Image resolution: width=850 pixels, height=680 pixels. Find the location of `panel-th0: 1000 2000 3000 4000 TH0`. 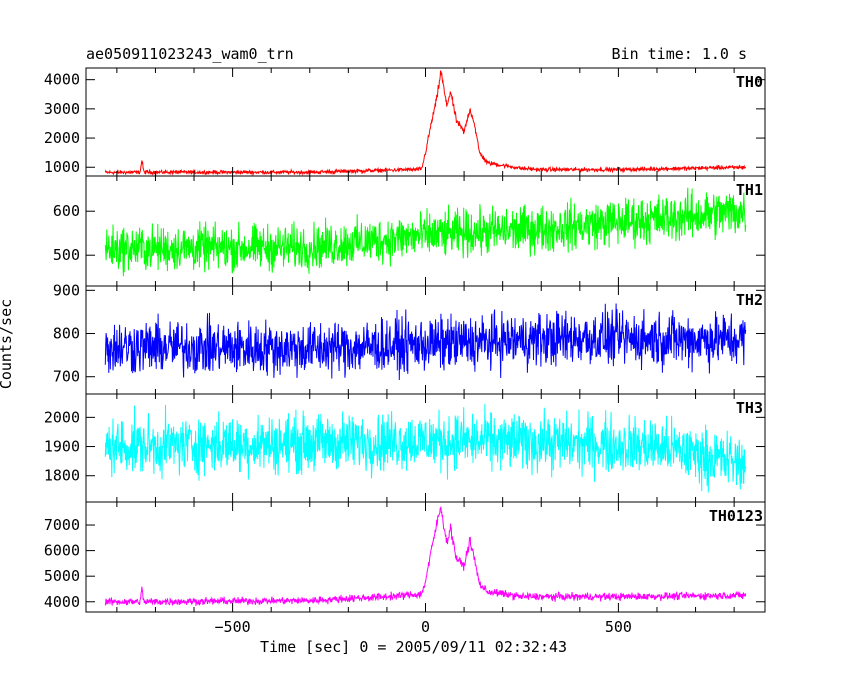

panel-th0: 1000 2000 3000 4000 TH0 is located at coordinates (405, 122).